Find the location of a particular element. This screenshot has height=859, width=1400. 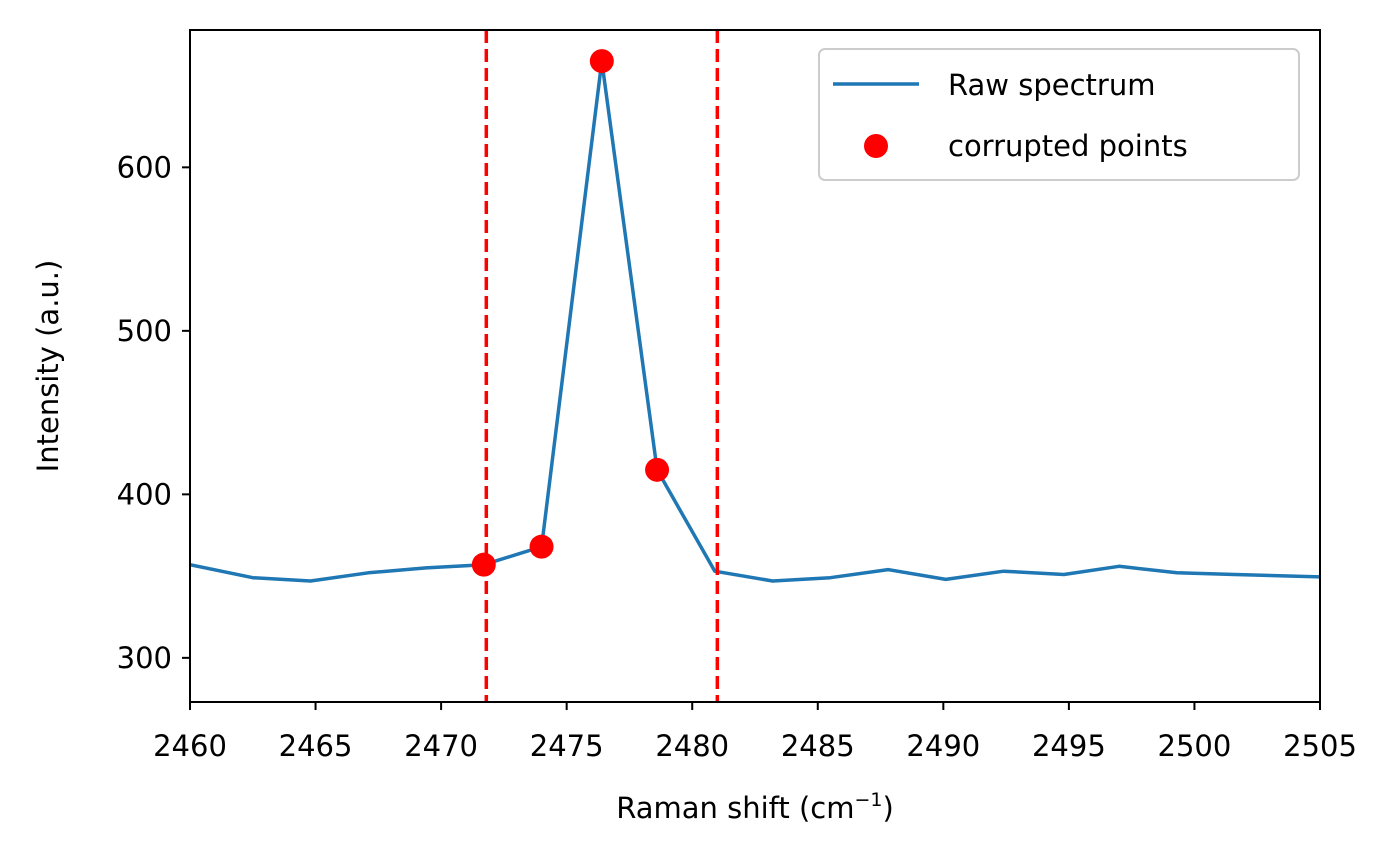

y-tick-label-300: 300 is located at coordinates (144, 658).